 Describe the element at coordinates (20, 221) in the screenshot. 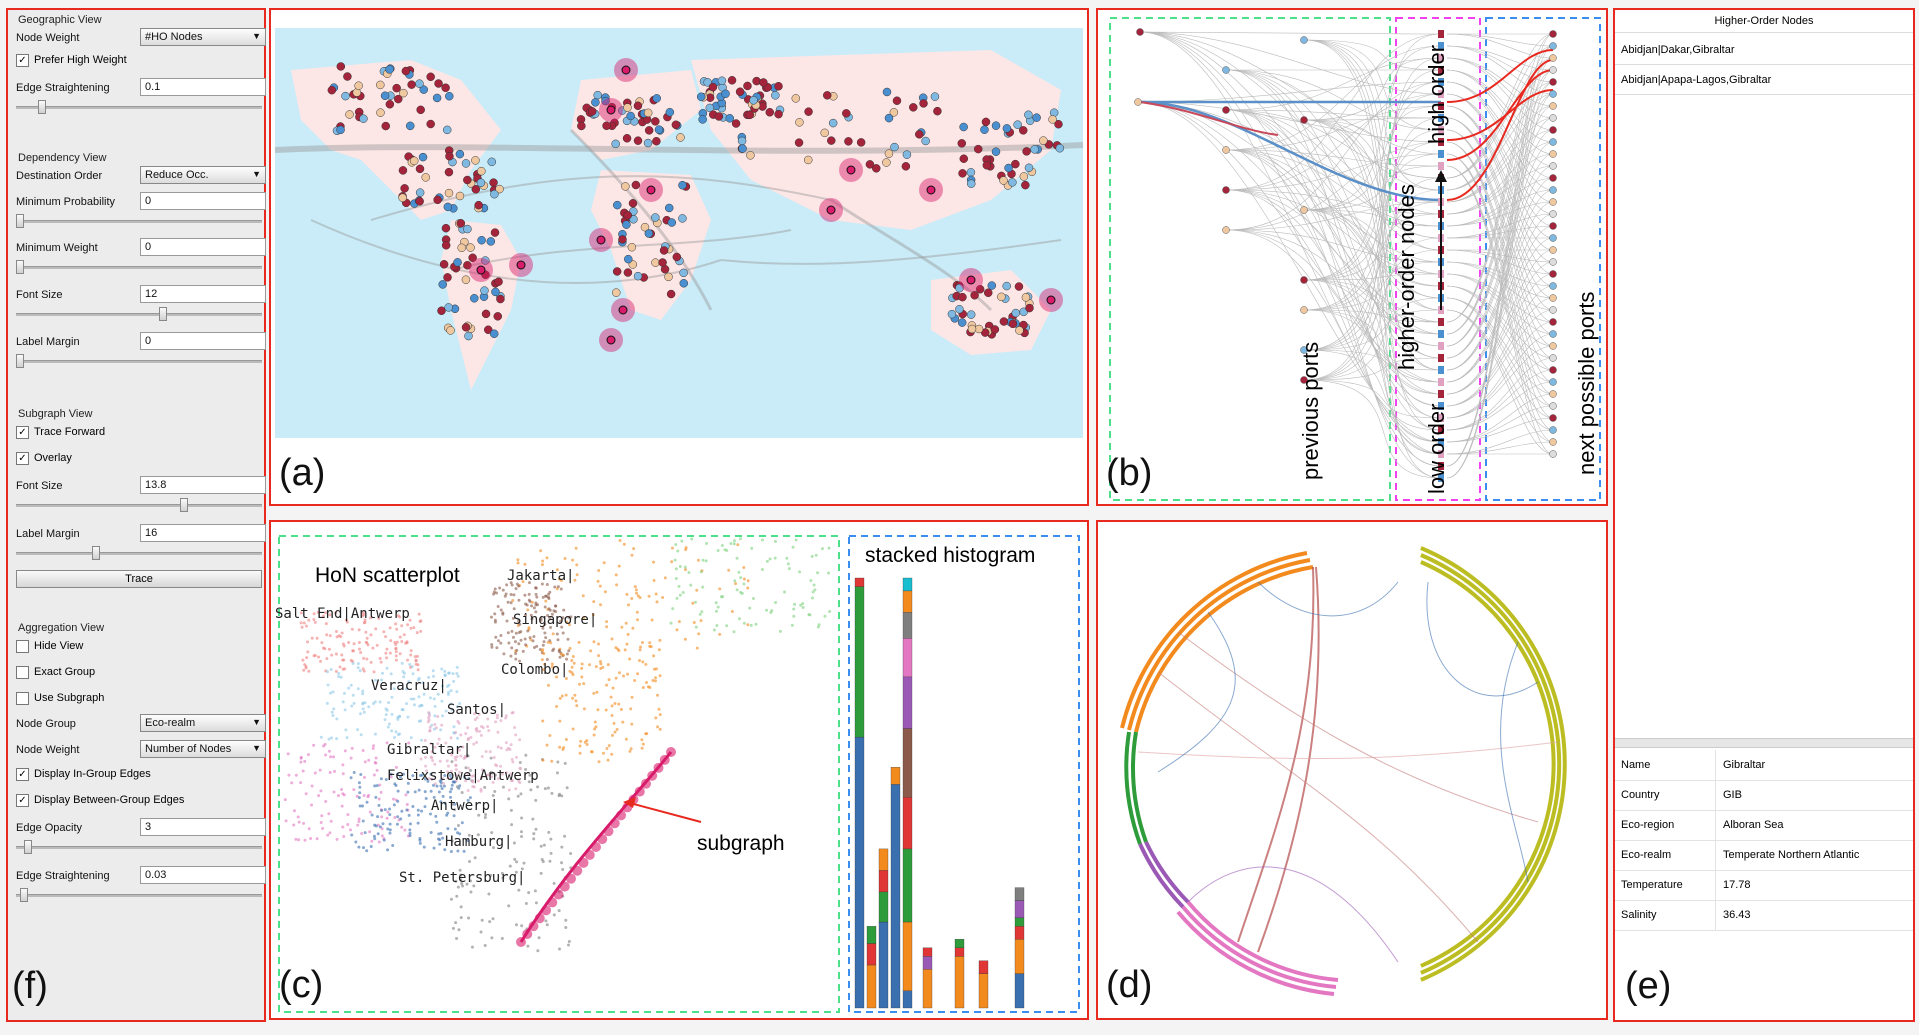

I see `slider-thumb` at that location.